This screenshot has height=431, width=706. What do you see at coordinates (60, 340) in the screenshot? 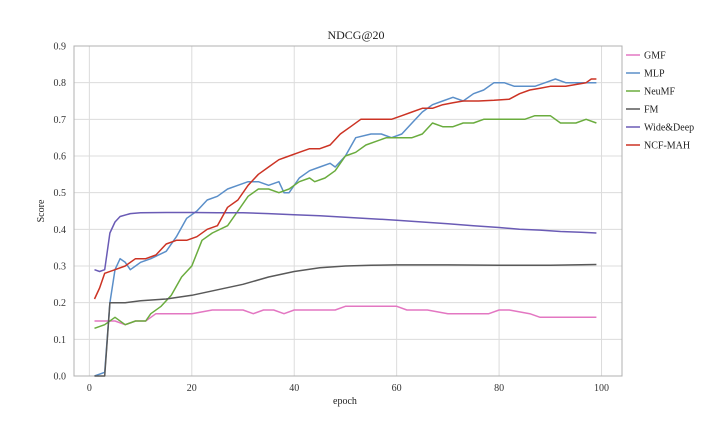
I see `y-tick-label: 0.1` at bounding box center [60, 340].